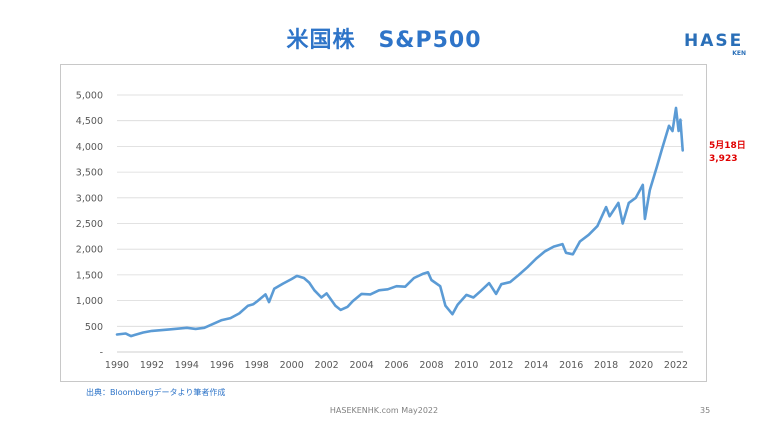 This screenshot has width=768, height=432. Describe the element at coordinates (156, 392) in the screenshot. I see `source-note: 出典：Bloombergデータより筆者作成` at that location.